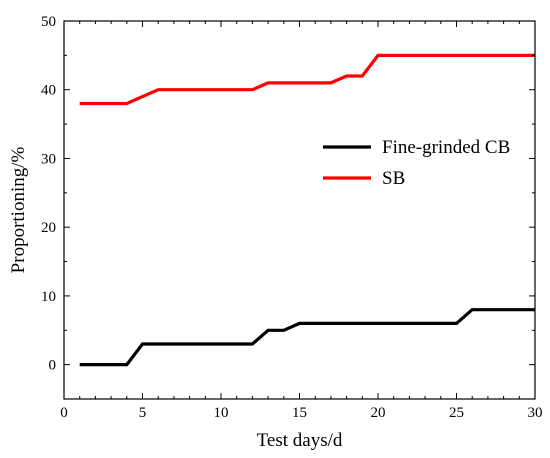  I want to click on x-axis-title: Test days/d, so click(300, 440).